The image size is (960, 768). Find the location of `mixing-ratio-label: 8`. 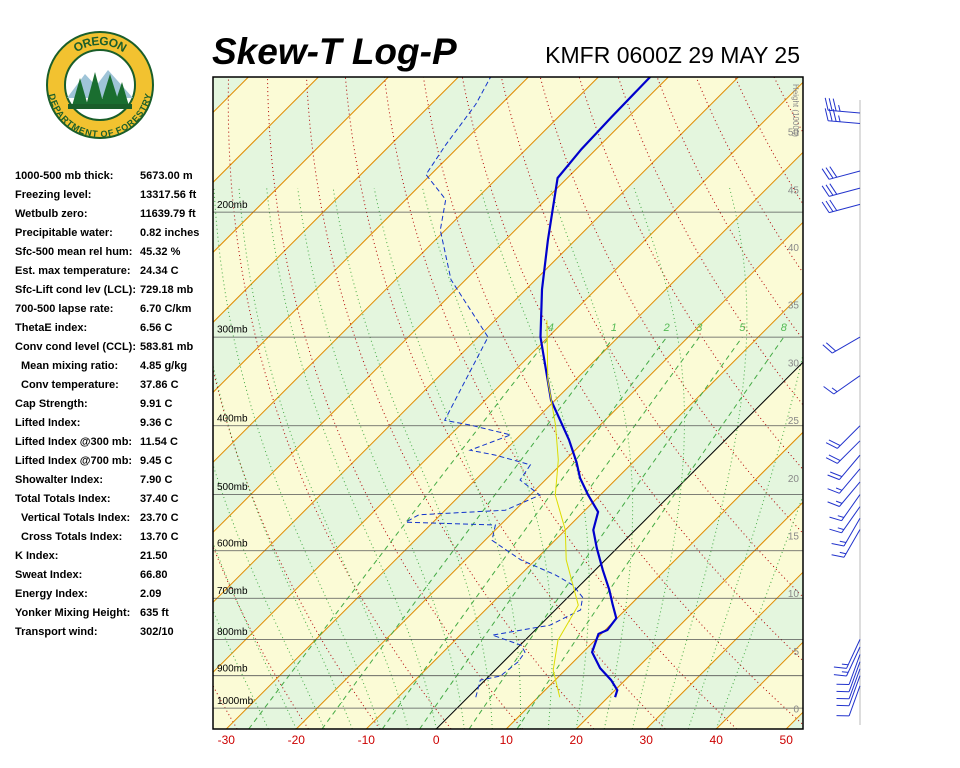

mixing-ratio-label: 8 is located at coordinates (784, 328).